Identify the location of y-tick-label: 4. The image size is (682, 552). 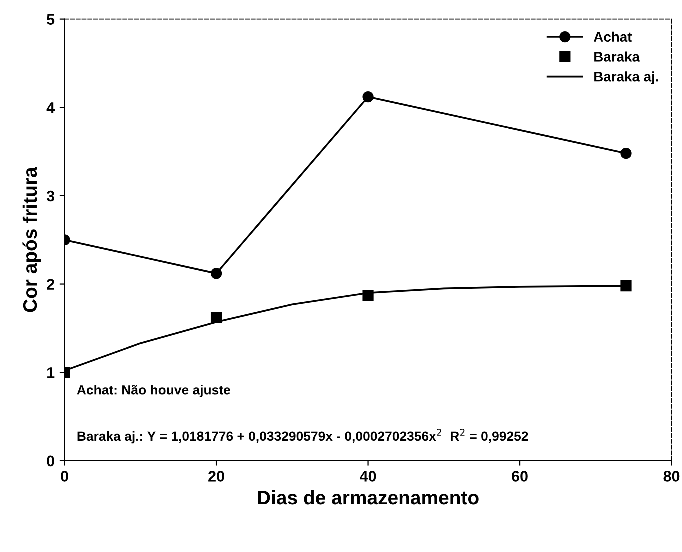
(50, 108).